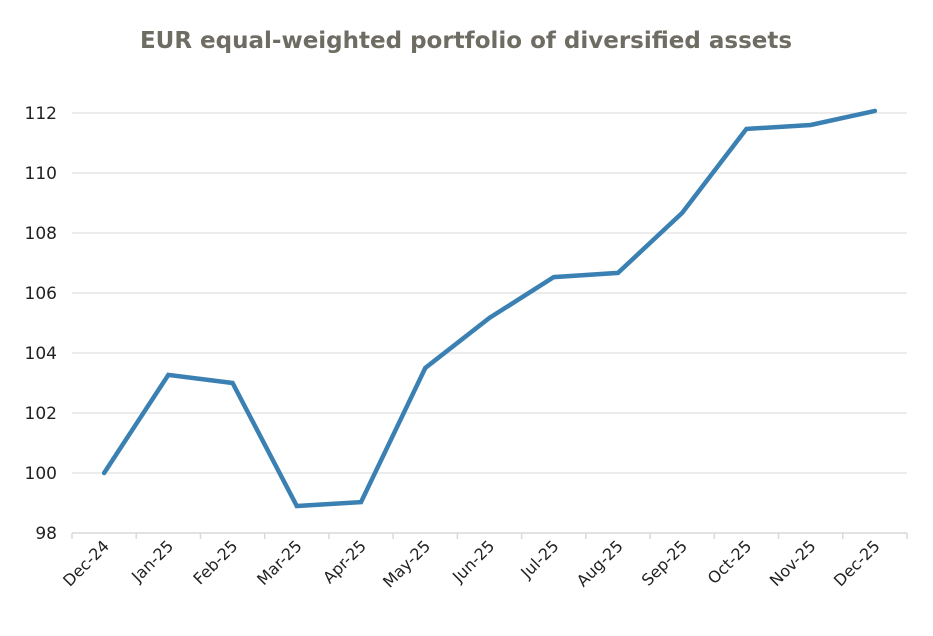  I want to click on y-tick-label: 108, so click(41, 234).